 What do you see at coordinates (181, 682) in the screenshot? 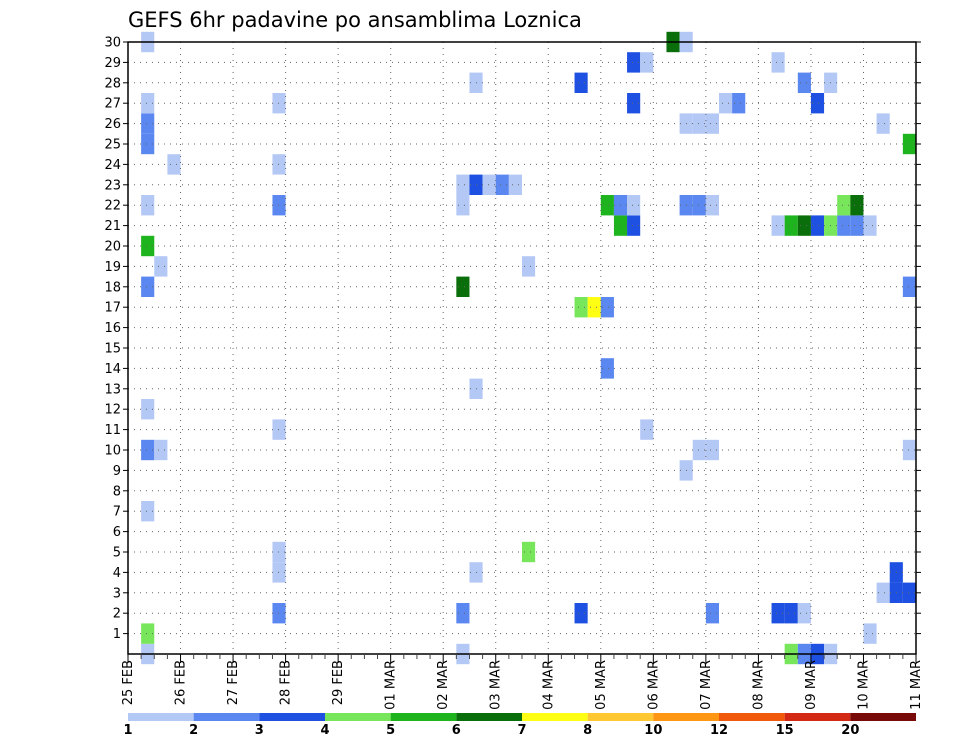
I see `x-tick-label: 26 FEB` at bounding box center [181, 682].